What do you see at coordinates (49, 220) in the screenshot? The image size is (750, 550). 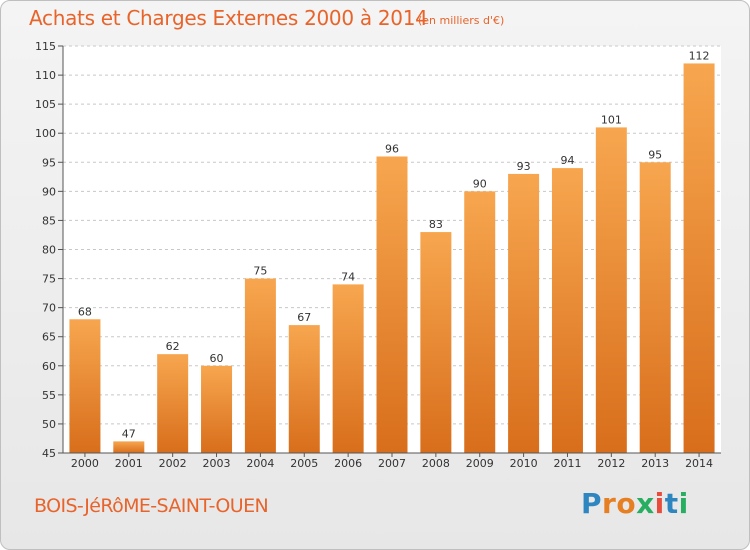 I see `y-tick-label: 85` at bounding box center [49, 220].